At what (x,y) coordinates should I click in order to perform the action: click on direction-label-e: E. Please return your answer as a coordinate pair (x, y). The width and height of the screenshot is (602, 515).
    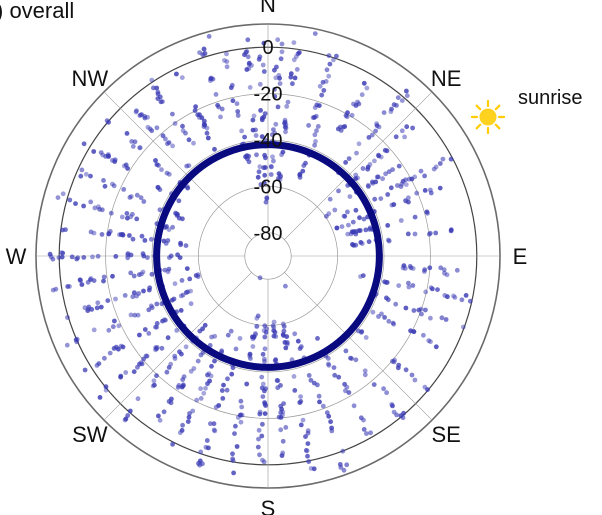
    Looking at the image, I should click on (520, 256).